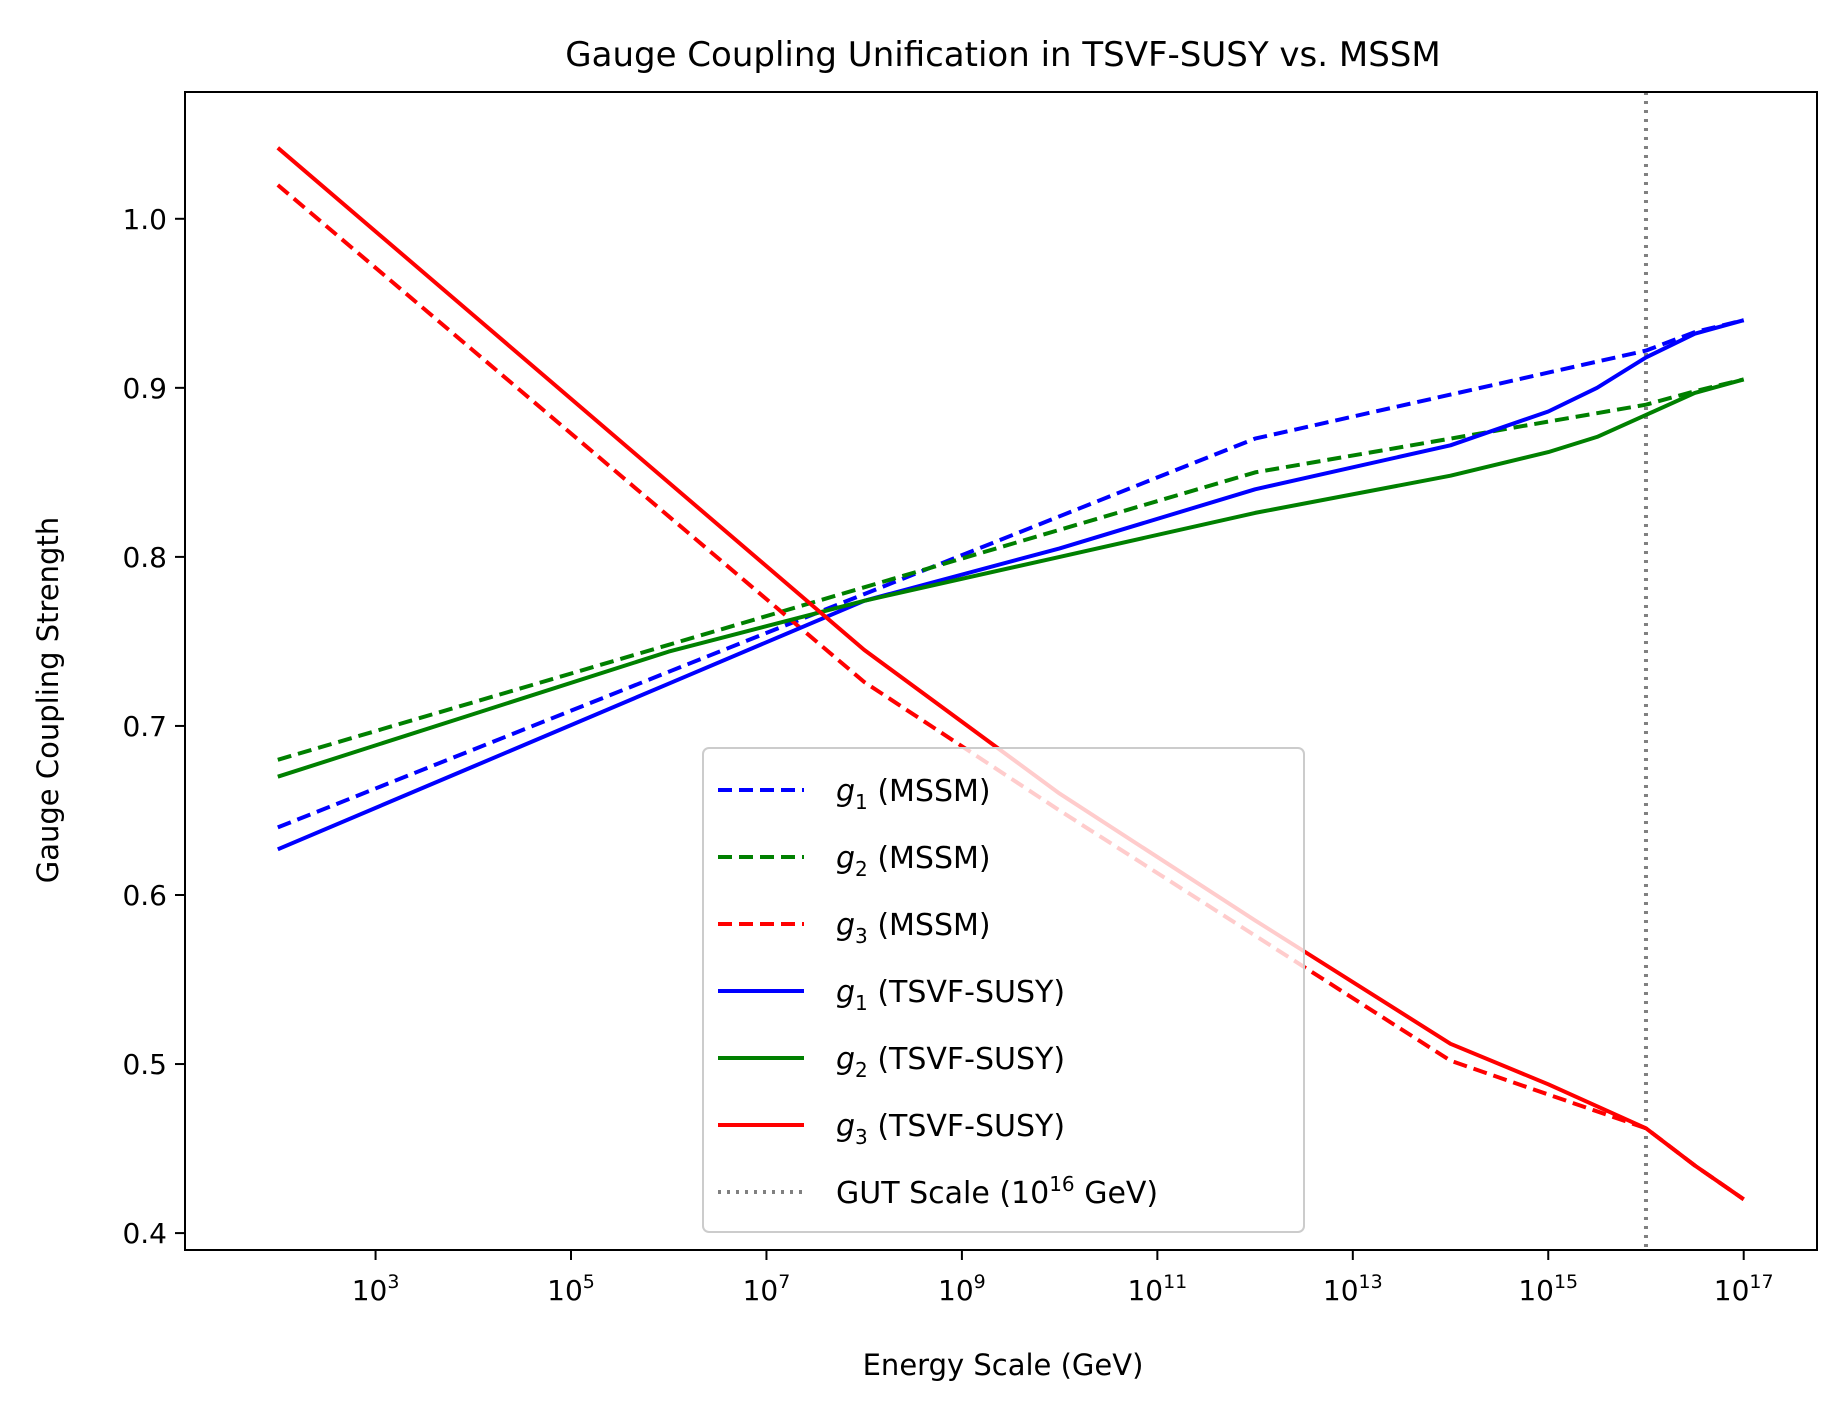  I want to click on y-tick-label: 0.5, so click(144, 1064).